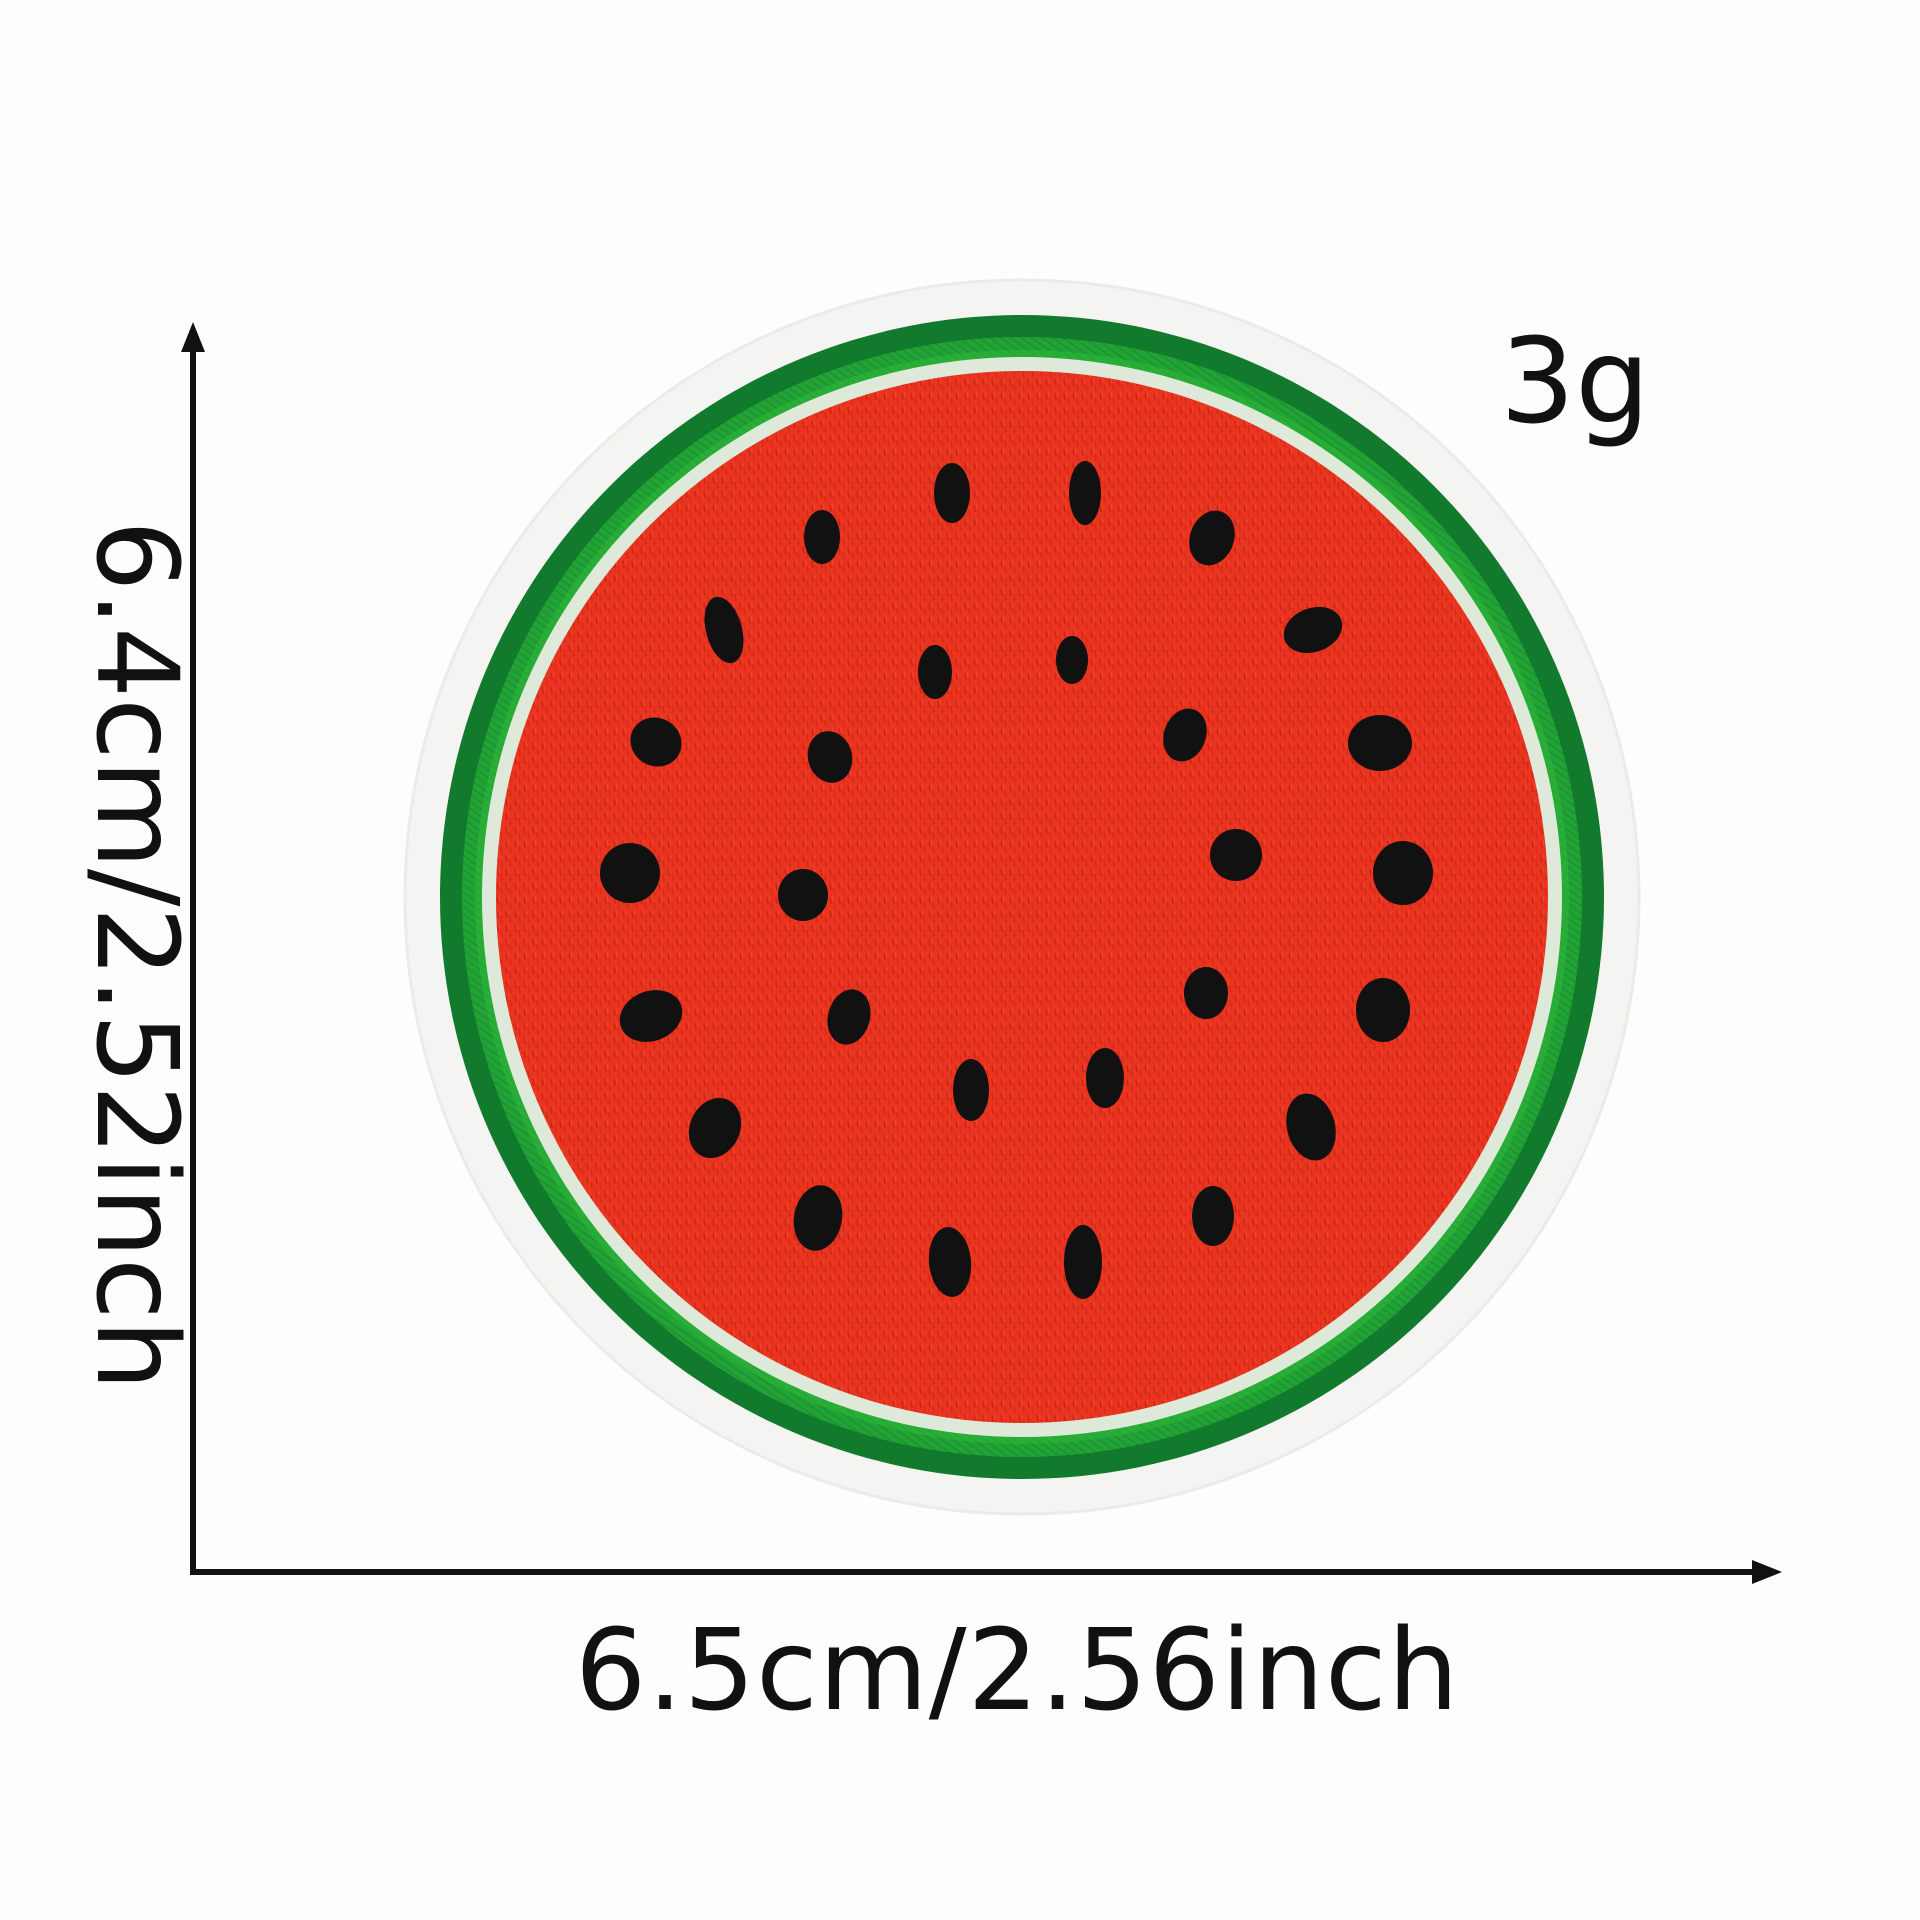 The width and height of the screenshot is (1920, 1920). Describe the element at coordinates (986, 1572) in the screenshot. I see `width-arrow` at that location.